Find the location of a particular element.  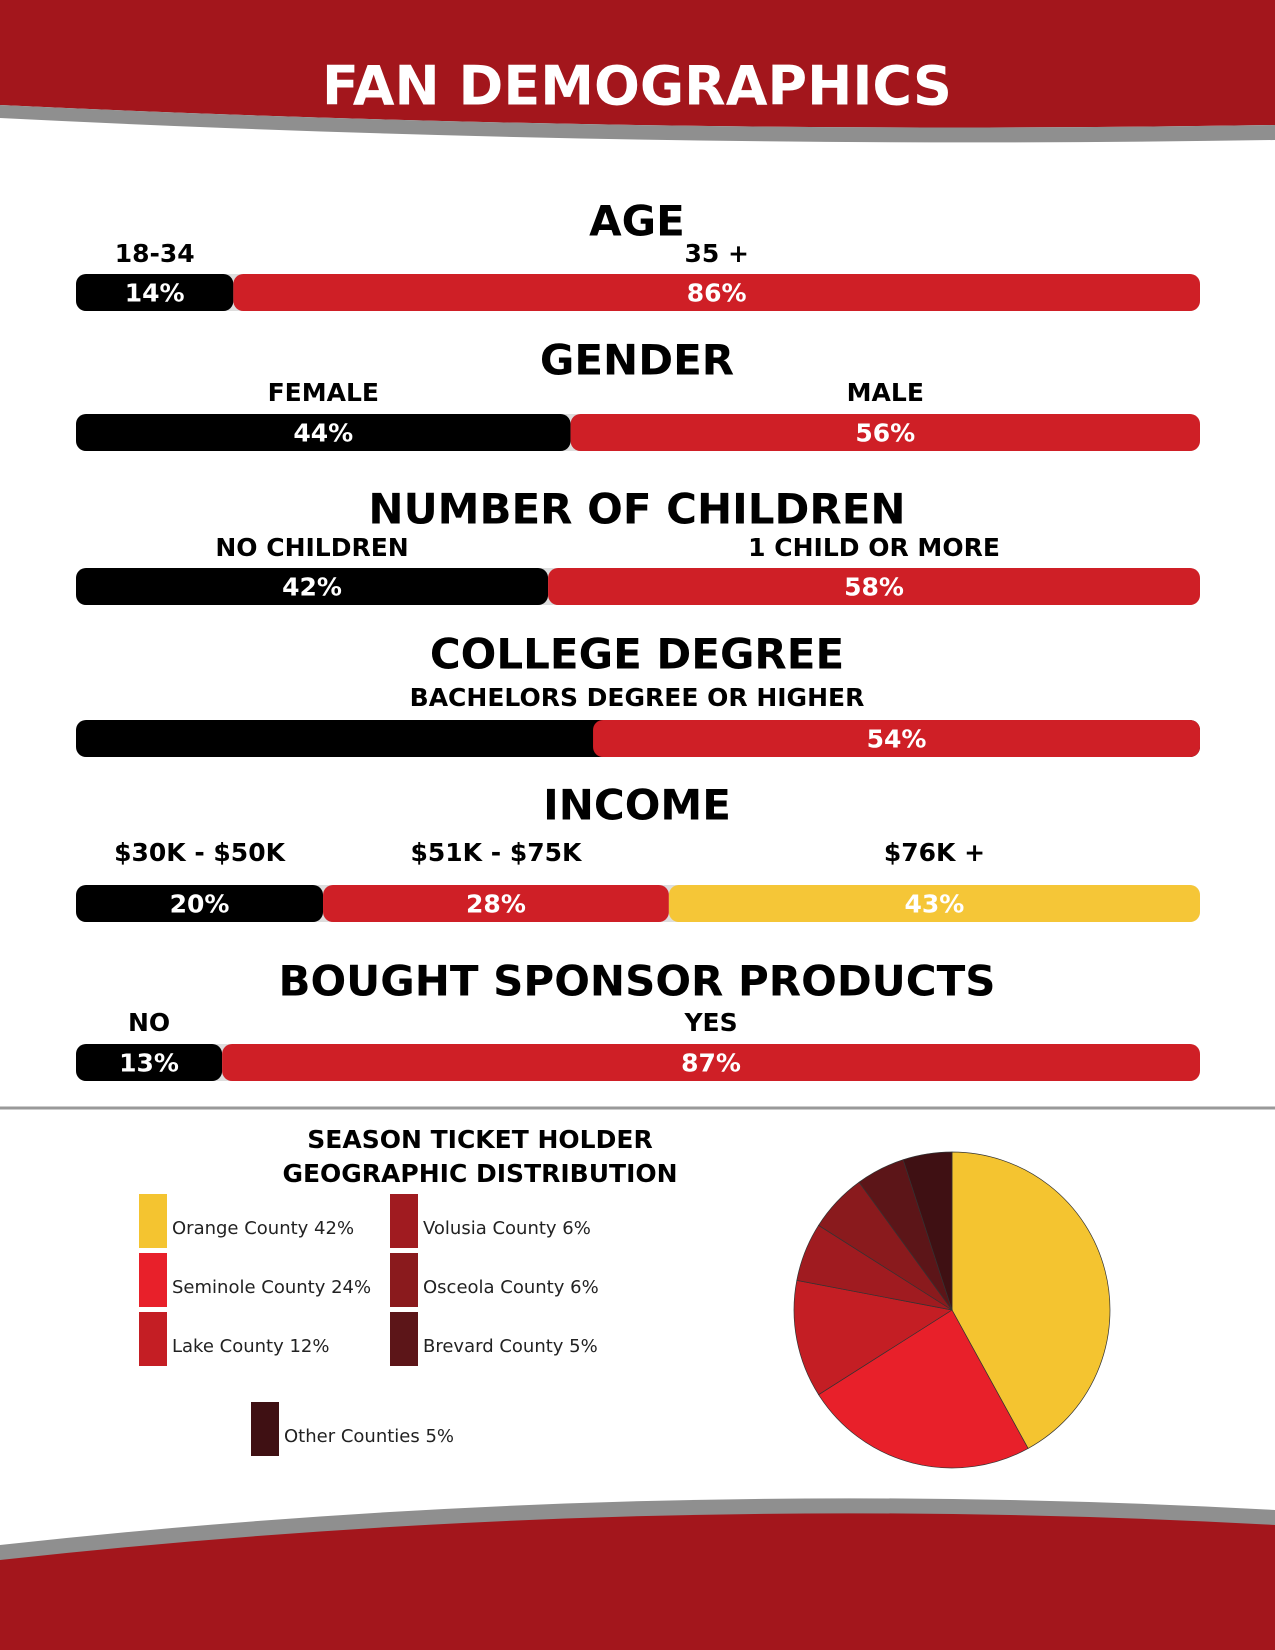

value-label: 86% is located at coordinates (717, 293).